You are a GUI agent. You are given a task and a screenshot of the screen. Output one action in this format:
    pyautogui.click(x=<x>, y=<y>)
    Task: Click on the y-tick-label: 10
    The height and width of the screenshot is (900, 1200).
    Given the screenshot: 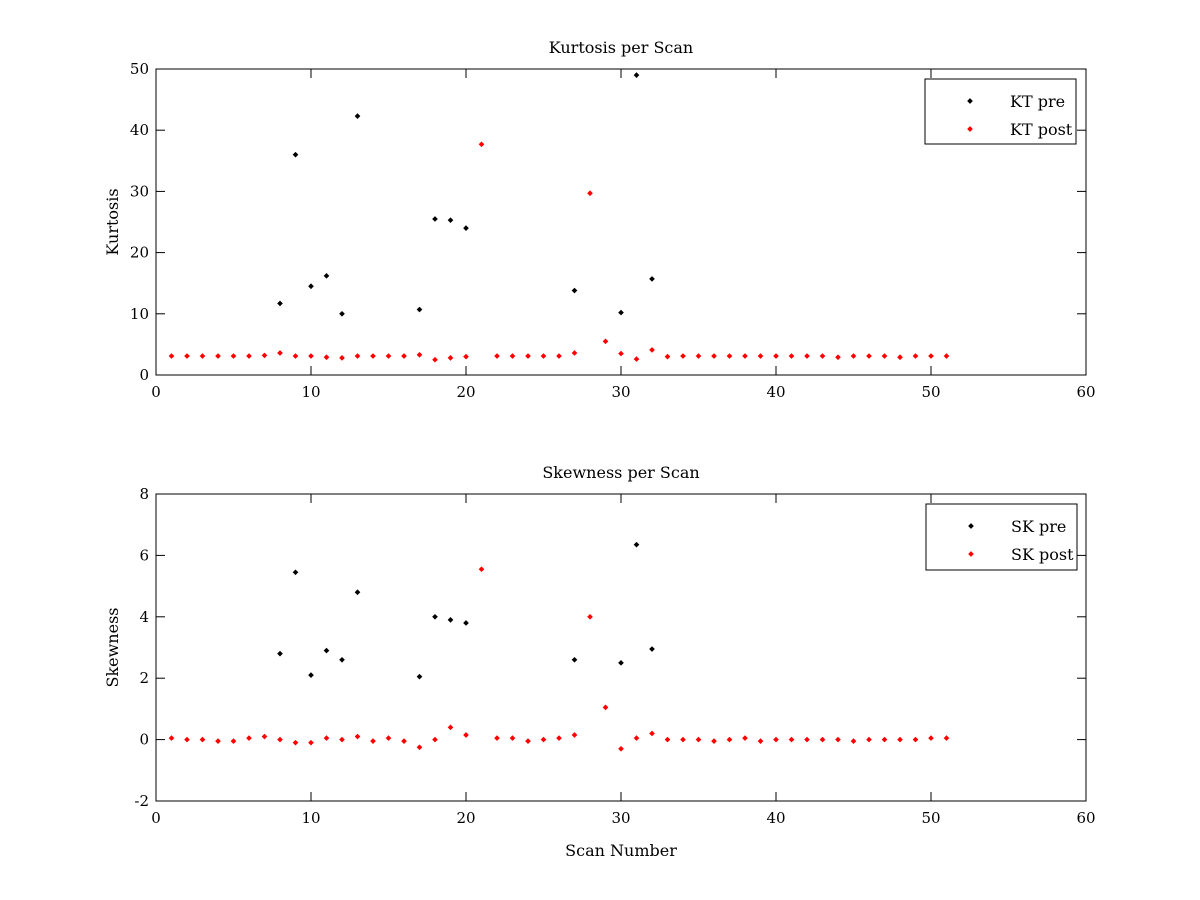 What is the action you would take?
    pyautogui.click(x=139, y=314)
    